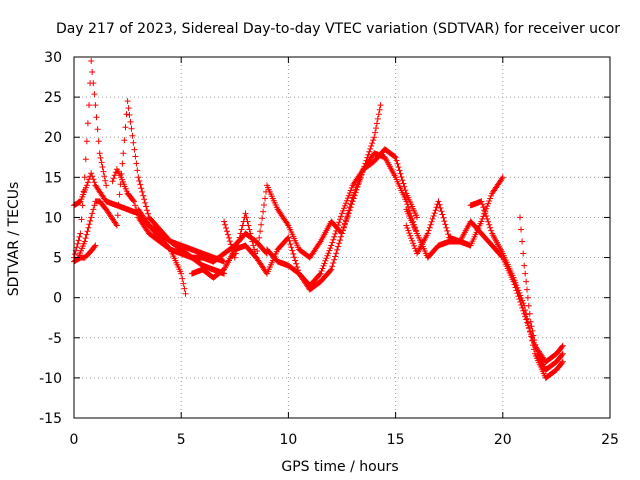 This screenshot has width=640, height=480. I want to click on series-s2, so click(90, 159).